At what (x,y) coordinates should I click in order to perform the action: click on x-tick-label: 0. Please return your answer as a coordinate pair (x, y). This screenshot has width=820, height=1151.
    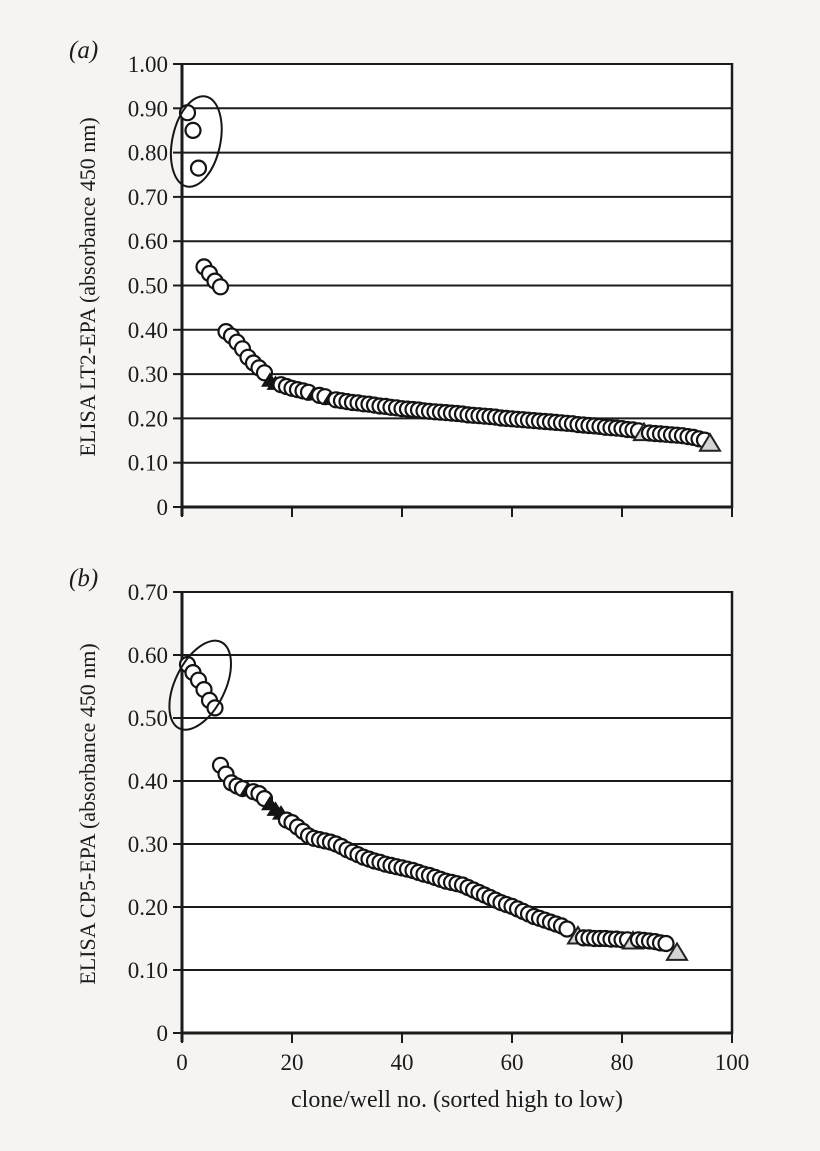
    Looking at the image, I should click on (182, 1062).